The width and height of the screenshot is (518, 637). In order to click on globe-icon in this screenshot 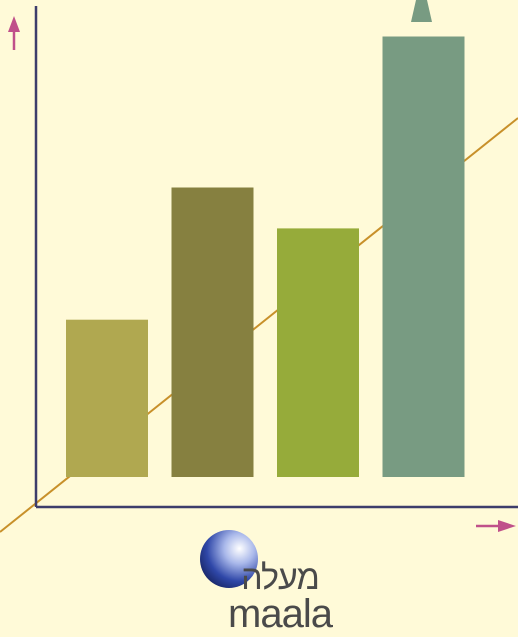, I will do `click(229, 559)`.